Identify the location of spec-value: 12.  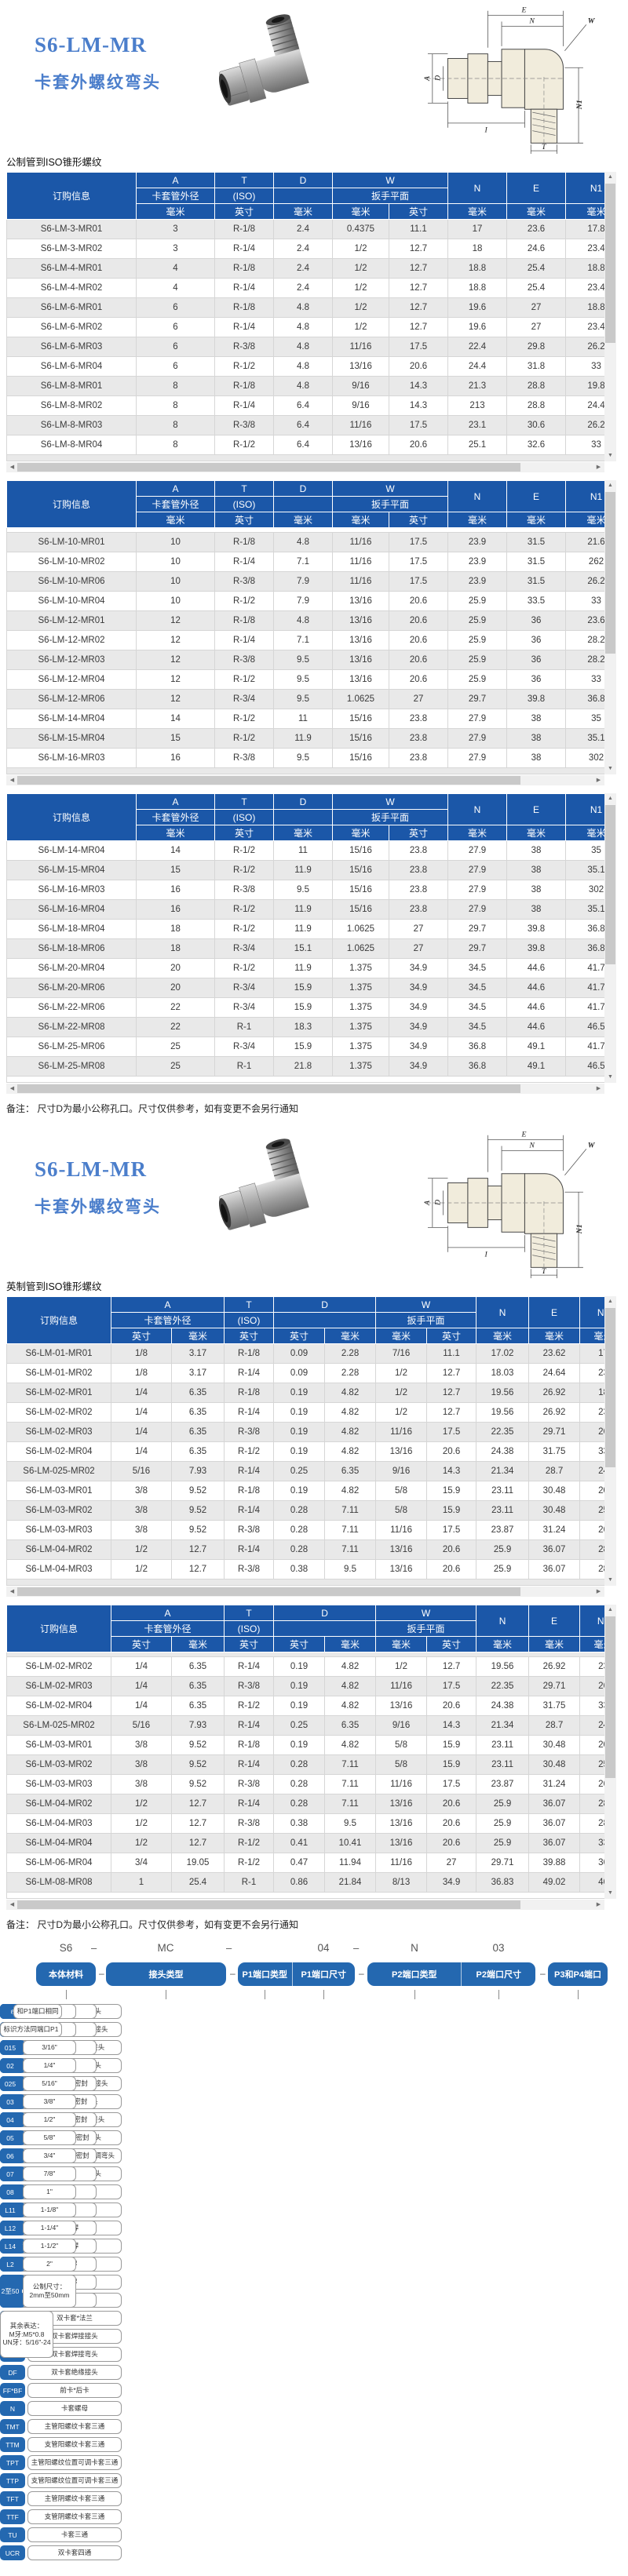
(175, 660).